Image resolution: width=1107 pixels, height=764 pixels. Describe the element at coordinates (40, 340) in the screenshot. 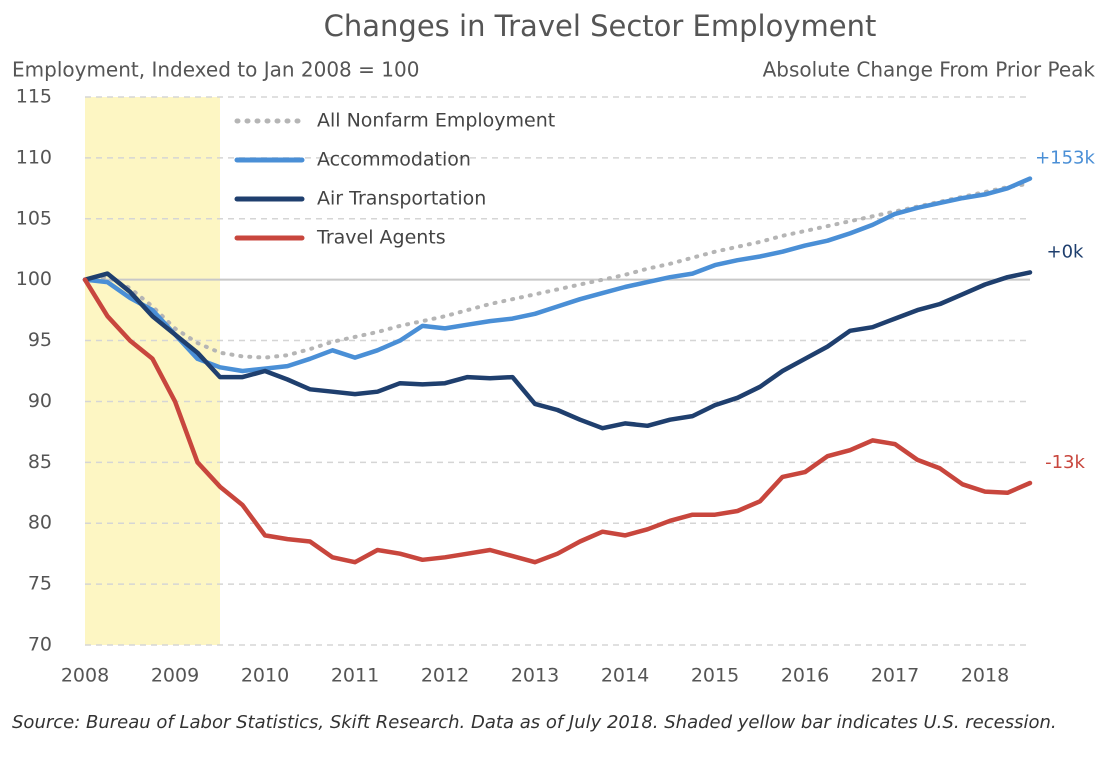

I see `y-tick-label: 95` at that location.